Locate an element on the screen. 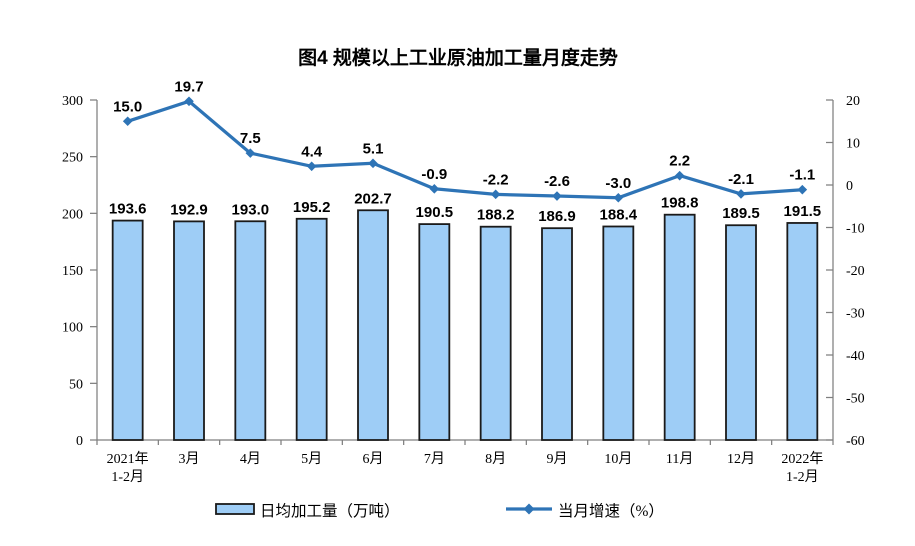 The image size is (915, 546). left-axis-tick-label: 100 is located at coordinates (72, 328).